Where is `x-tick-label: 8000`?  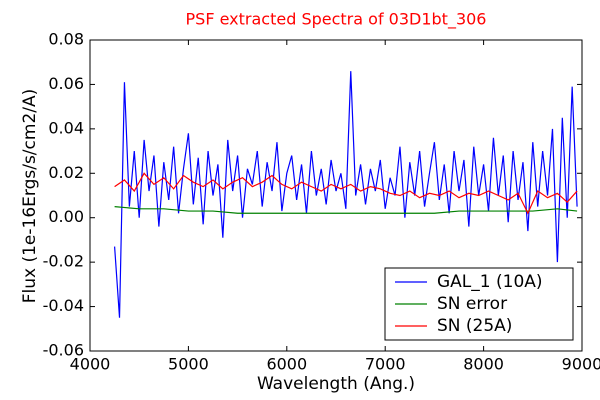 x-tick-label: 8000 is located at coordinates (483, 364).